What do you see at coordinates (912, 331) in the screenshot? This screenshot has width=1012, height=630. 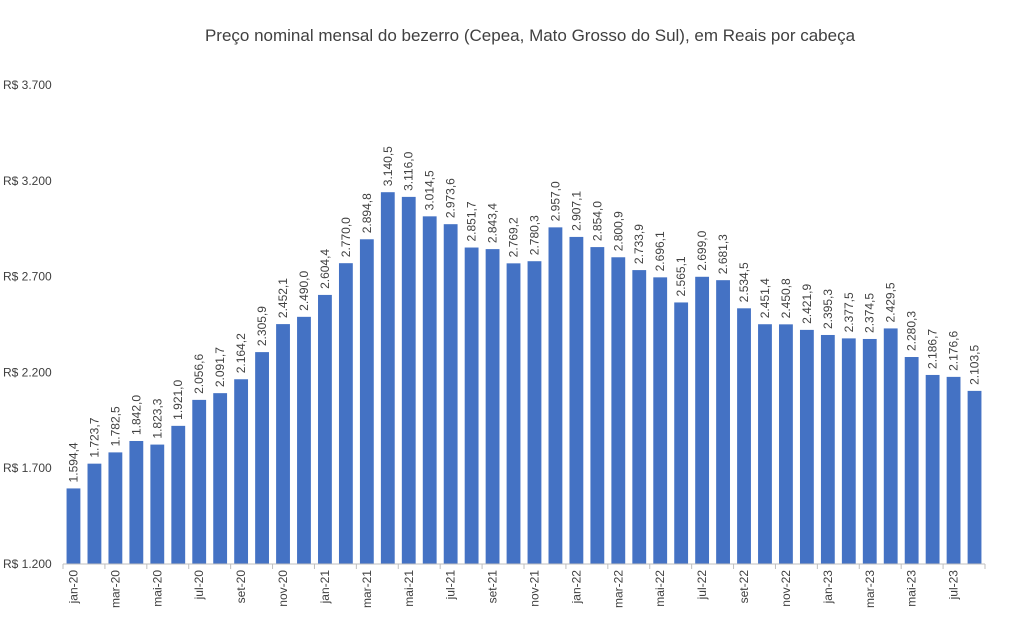 I see `data-label: 2.280,3` at bounding box center [912, 331].